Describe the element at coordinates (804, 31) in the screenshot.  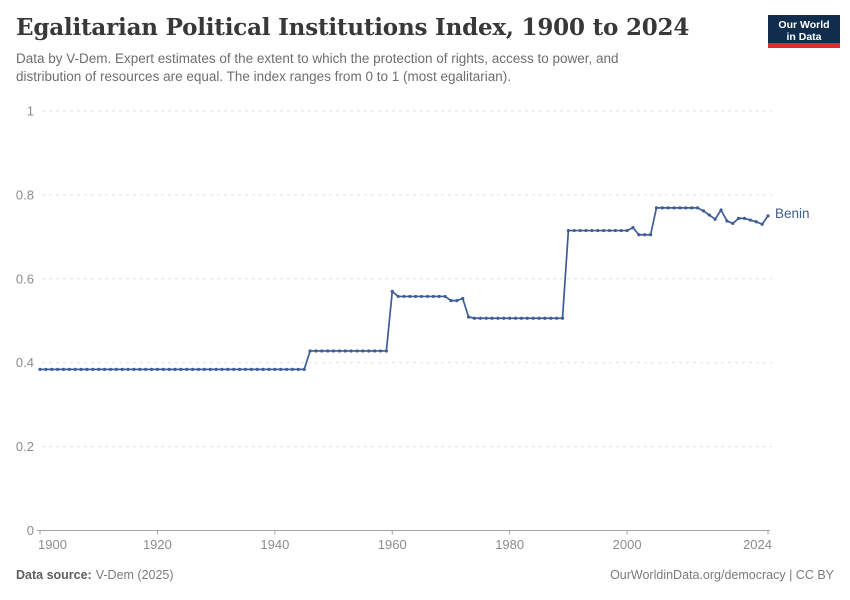
I see `owid-logo: Our World in Data` at that location.